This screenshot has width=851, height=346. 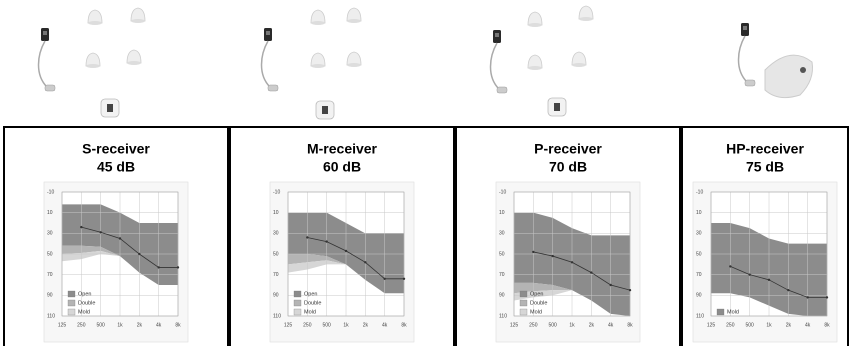 What do you see at coordinates (116, 149) in the screenshot?
I see `panel-title: S-receiver` at bounding box center [116, 149].